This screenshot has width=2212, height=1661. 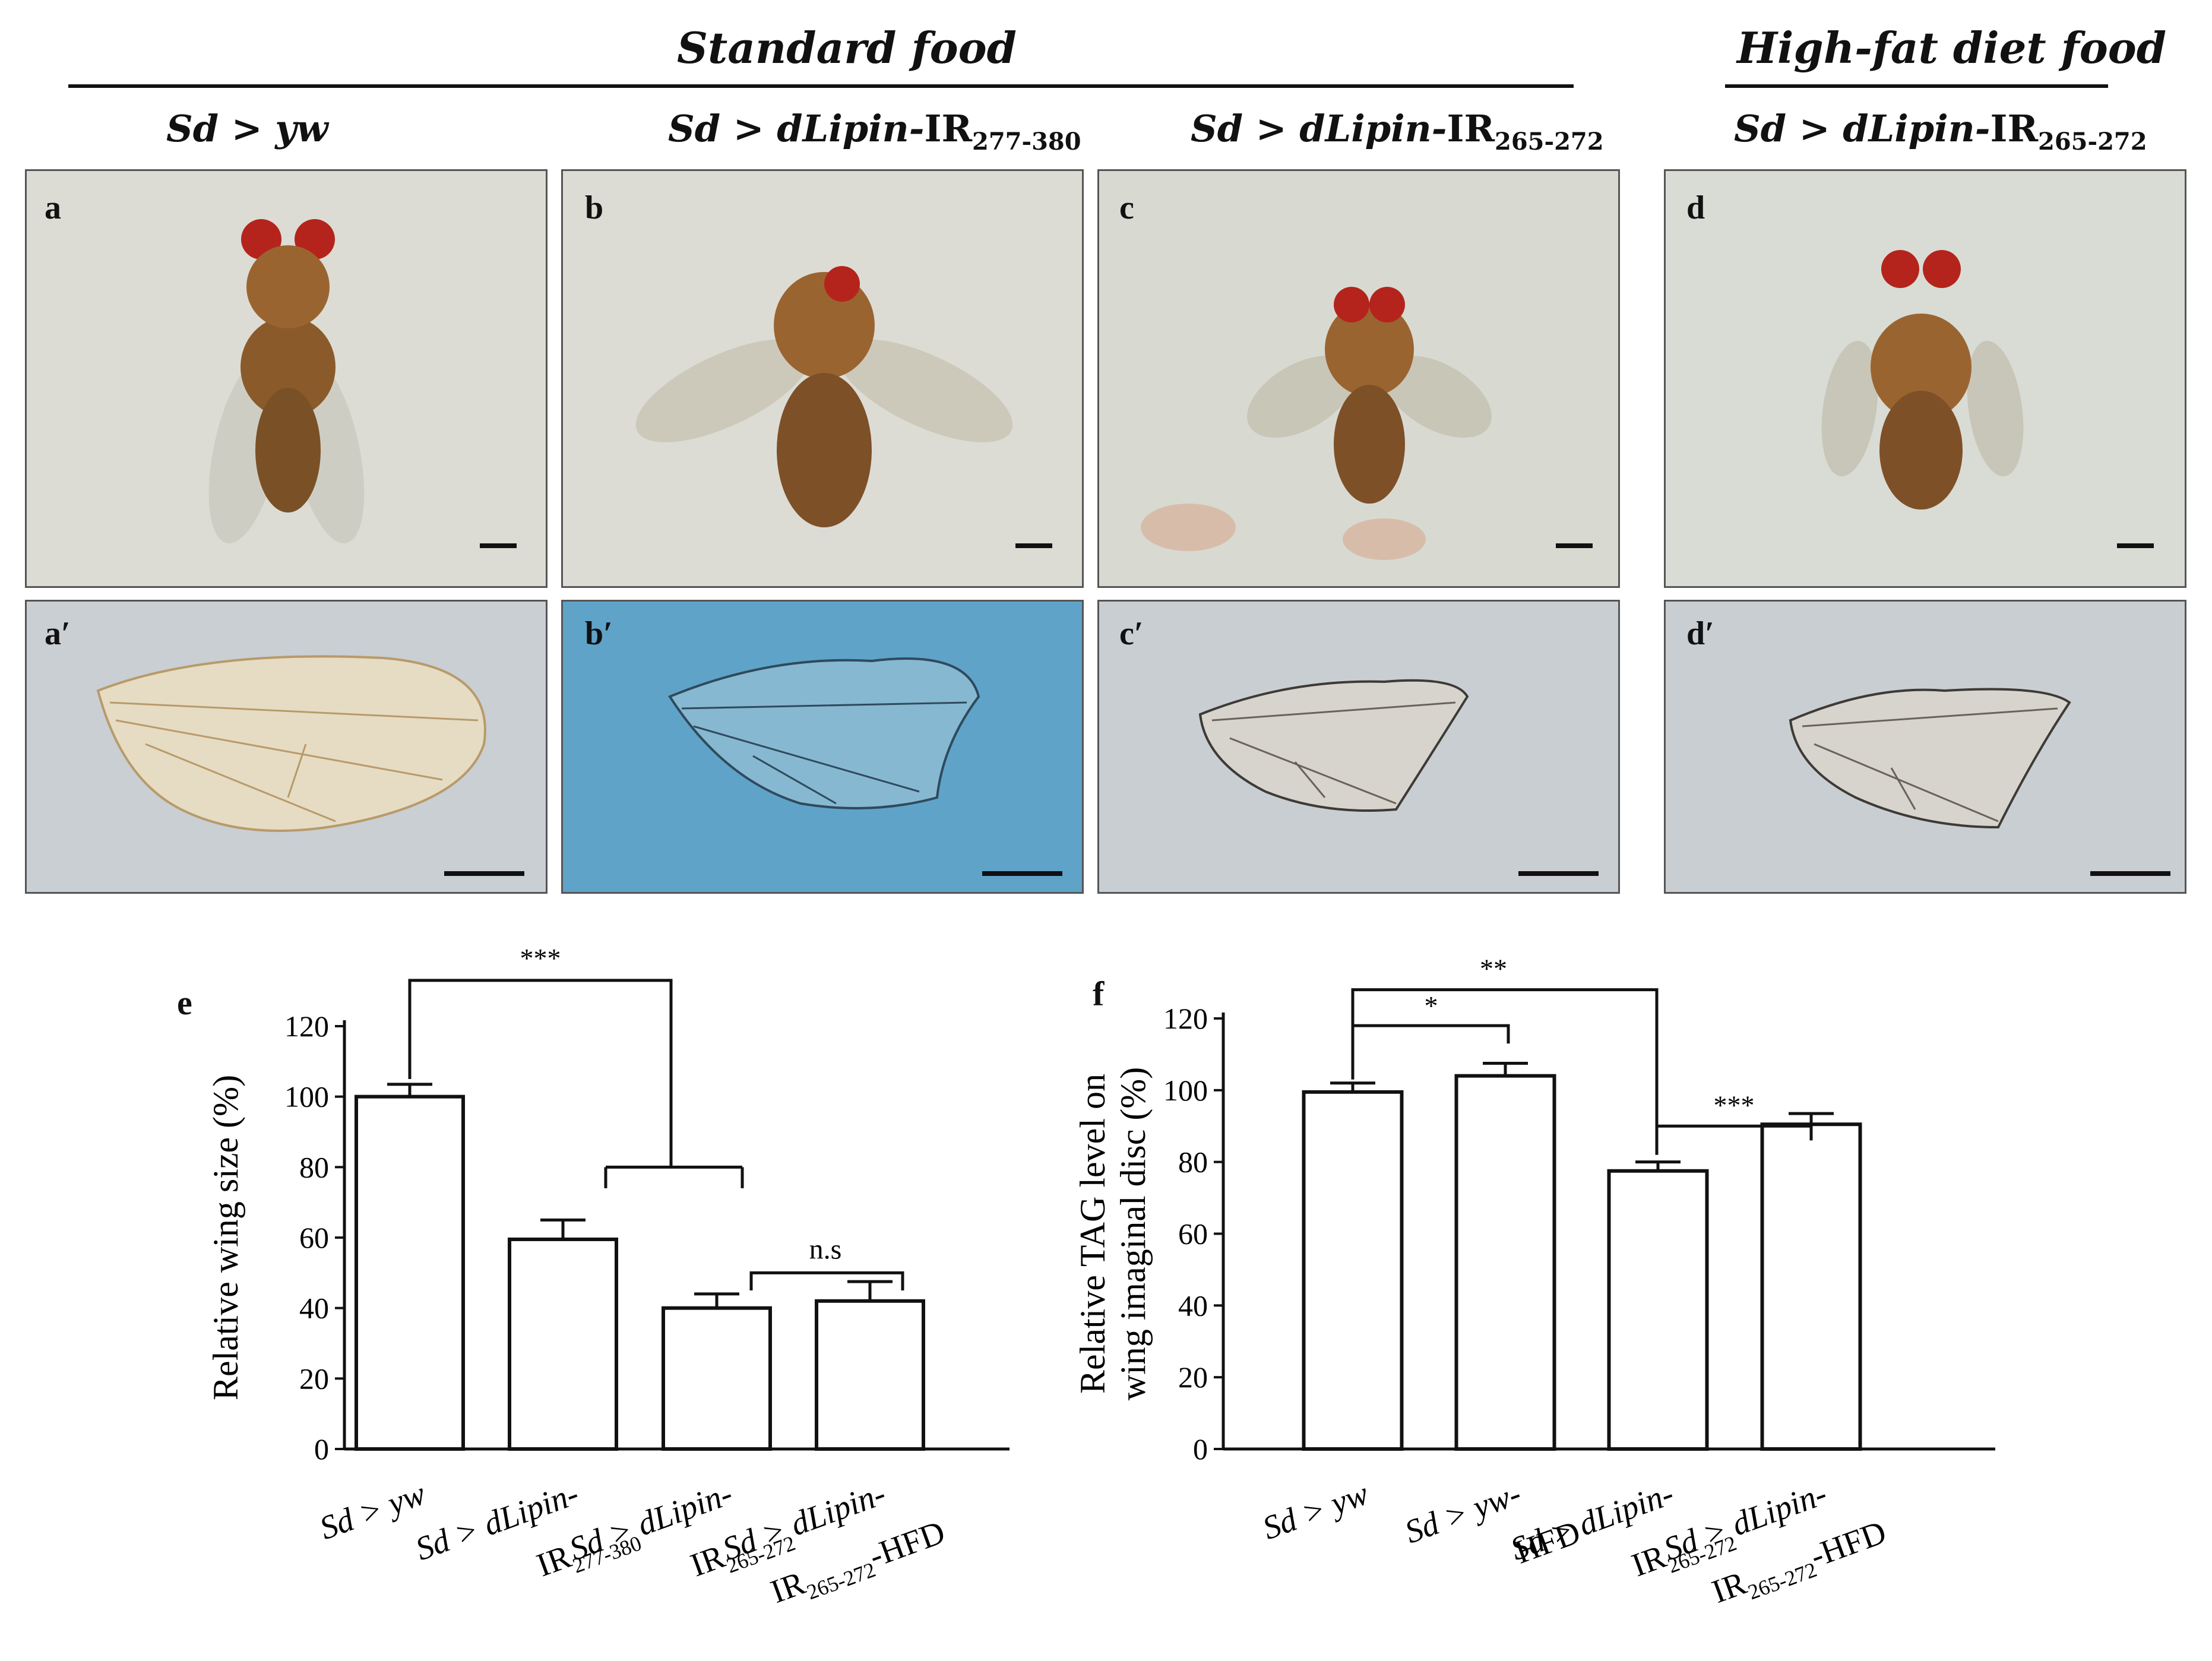 What do you see at coordinates (1940, 131) in the screenshot?
I see `genotype-label-4: Sd > dLipin-IR265-272` at bounding box center [1940, 131].